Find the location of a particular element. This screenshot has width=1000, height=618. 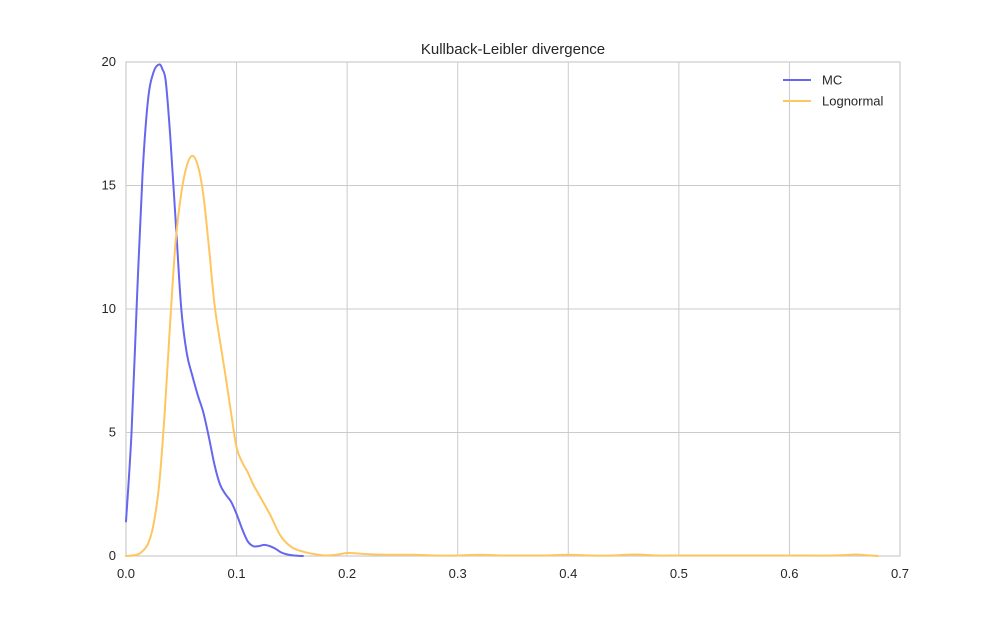

y-tick-label: 20 is located at coordinates (109, 61).